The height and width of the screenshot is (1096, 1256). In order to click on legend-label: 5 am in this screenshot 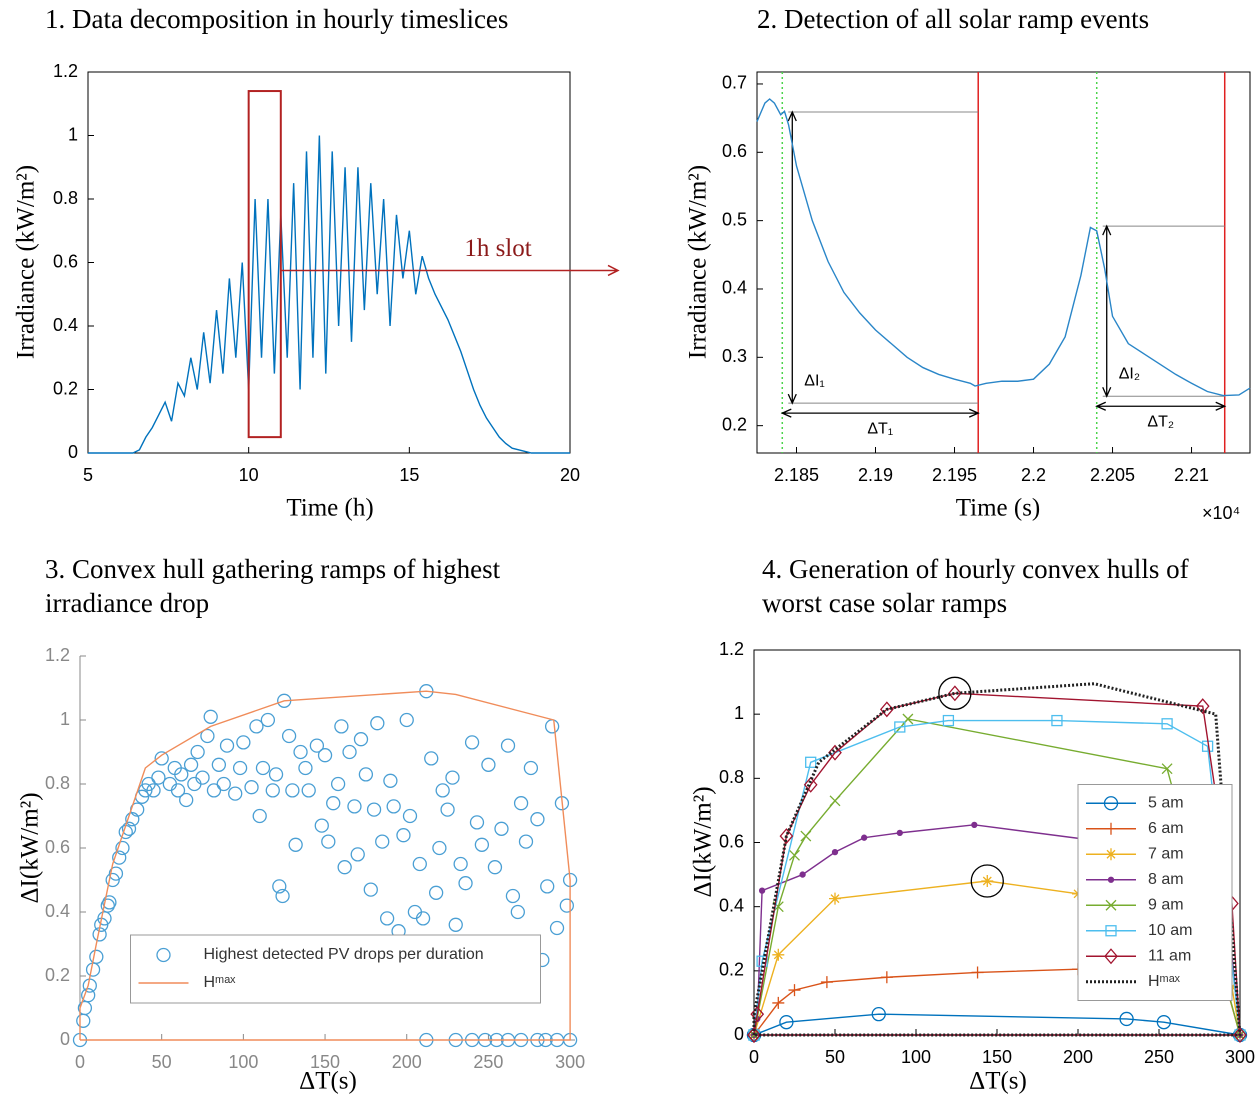, I will do `click(1166, 802)`.